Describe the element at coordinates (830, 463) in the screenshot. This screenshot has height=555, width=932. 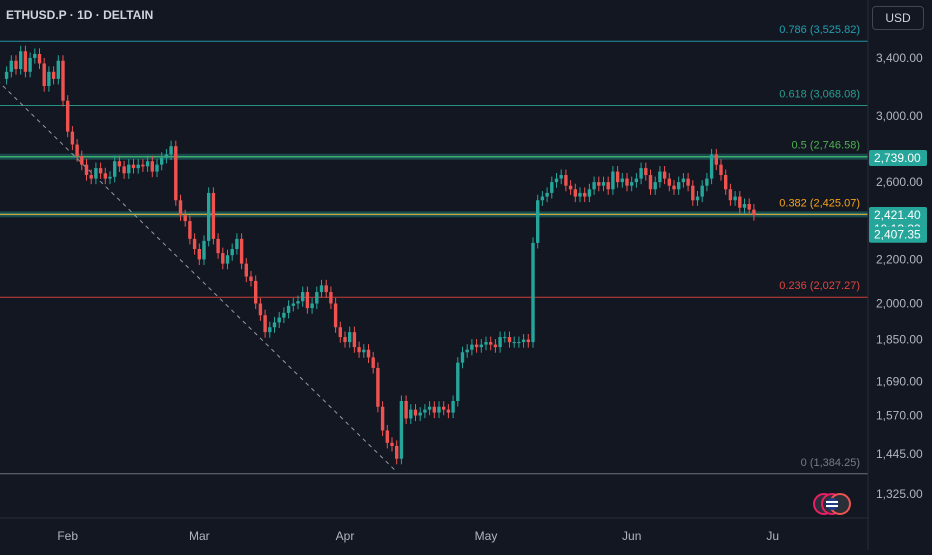
I see `fib-label-0: 0 (1,384.25)` at that location.